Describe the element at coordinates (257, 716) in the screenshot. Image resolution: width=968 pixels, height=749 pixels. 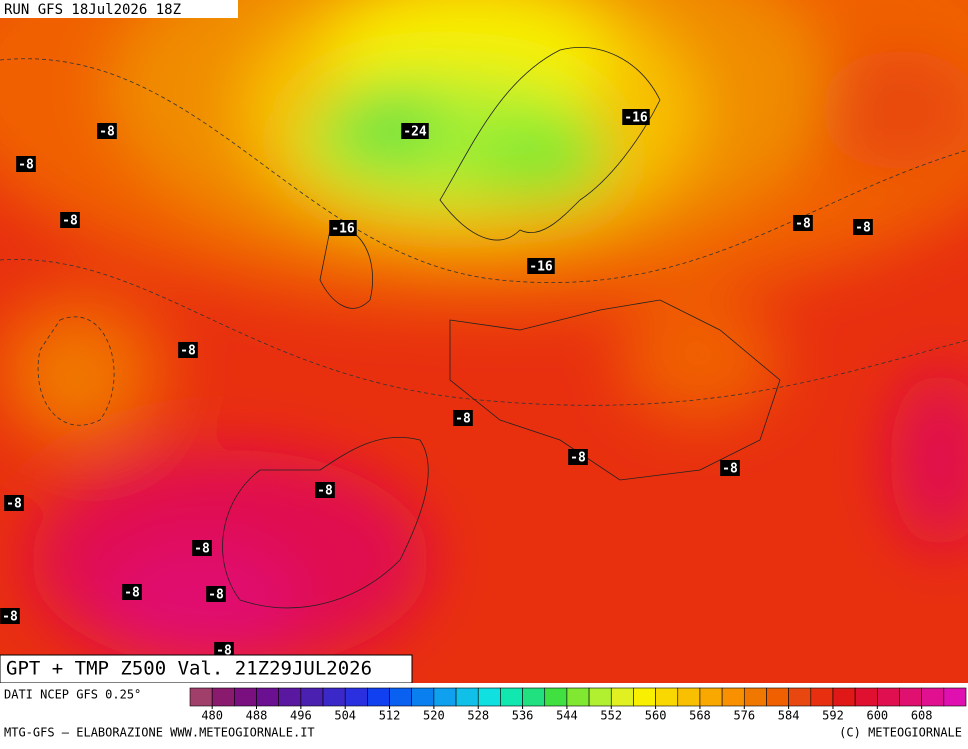
I see `colorbar-tick-label: 488` at that location.